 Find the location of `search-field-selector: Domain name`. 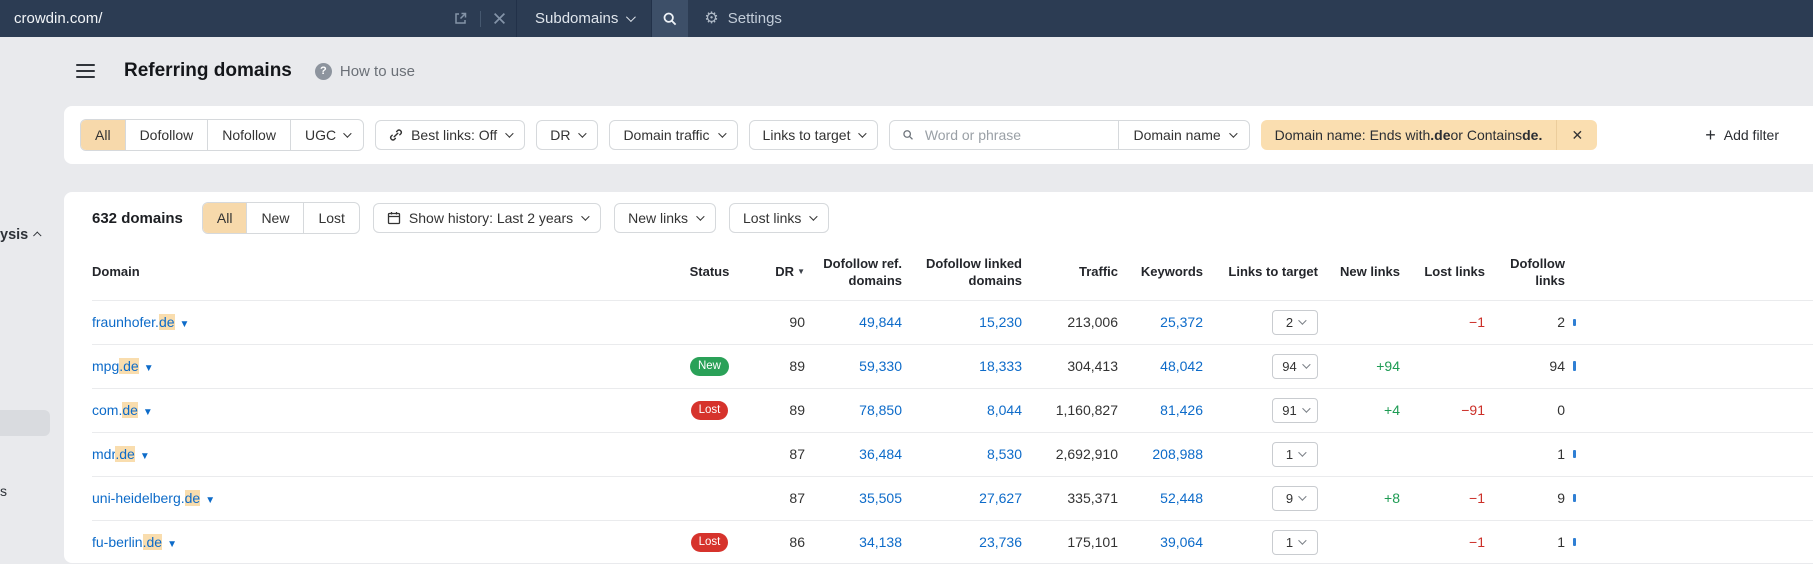

search-field-selector: Domain name is located at coordinates (1183, 135).